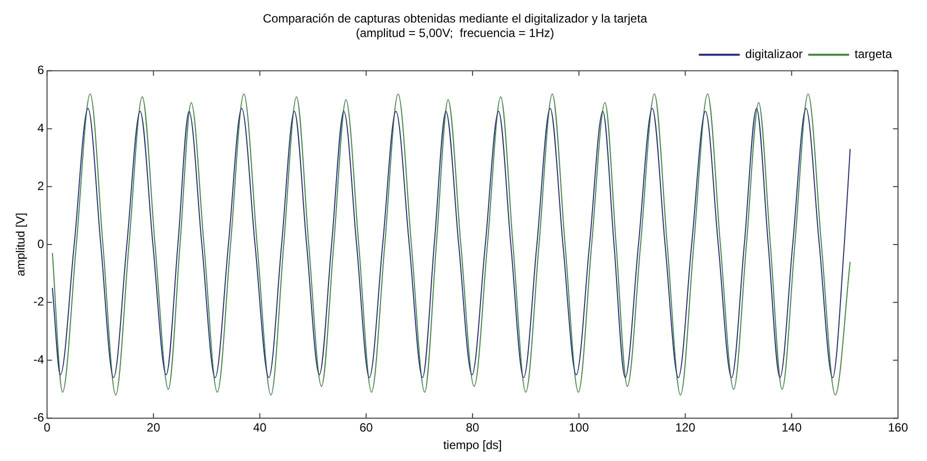 Image resolution: width=927 pixels, height=461 pixels. Describe the element at coordinates (40, 185) in the screenshot. I see `y-tick-label: 2` at that location.